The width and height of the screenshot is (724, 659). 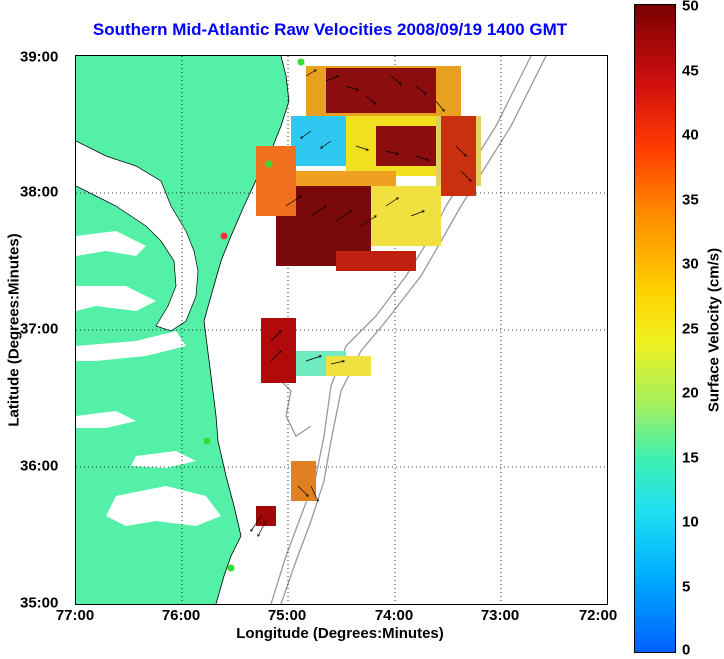 I want to click on x-tick-label: 76:00, so click(x=181, y=615).